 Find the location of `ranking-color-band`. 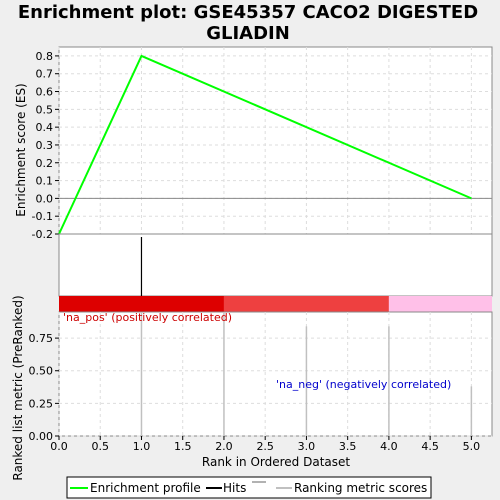

ranking-color-band is located at coordinates (275, 304).